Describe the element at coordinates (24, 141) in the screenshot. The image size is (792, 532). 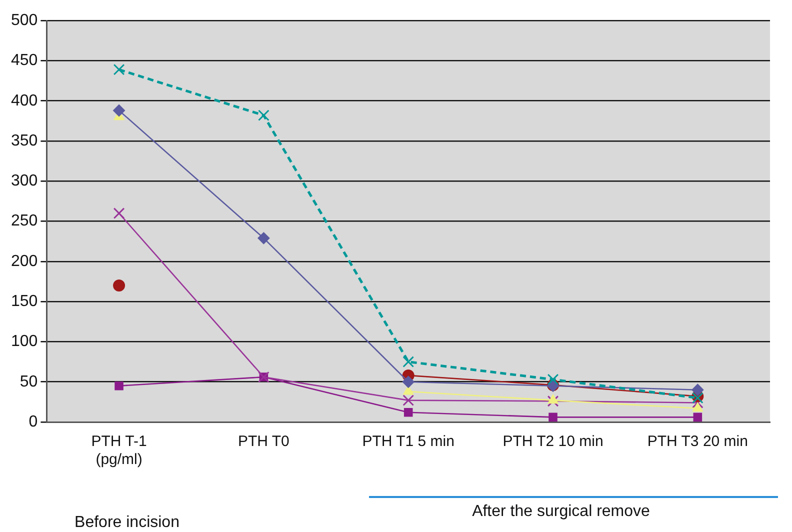
I see `y-tick-label: 350` at that location.